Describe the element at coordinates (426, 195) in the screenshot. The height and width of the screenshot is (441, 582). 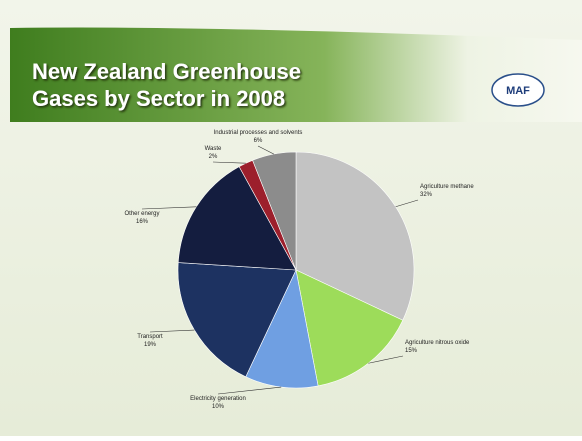
I see `slice-value: 32%` at that location.